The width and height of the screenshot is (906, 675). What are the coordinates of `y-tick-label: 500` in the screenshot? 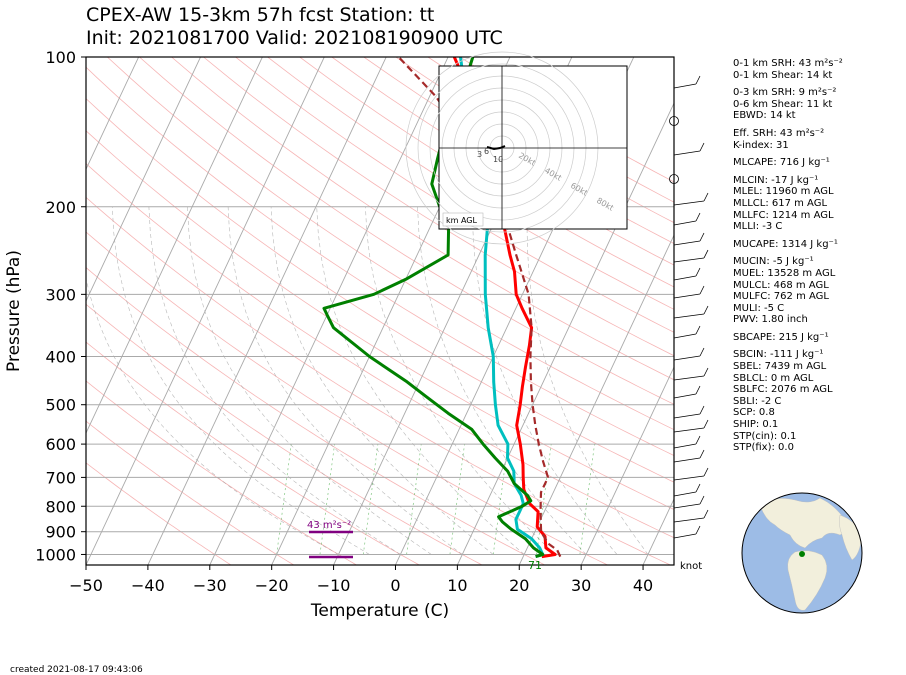 It's located at (60, 405).